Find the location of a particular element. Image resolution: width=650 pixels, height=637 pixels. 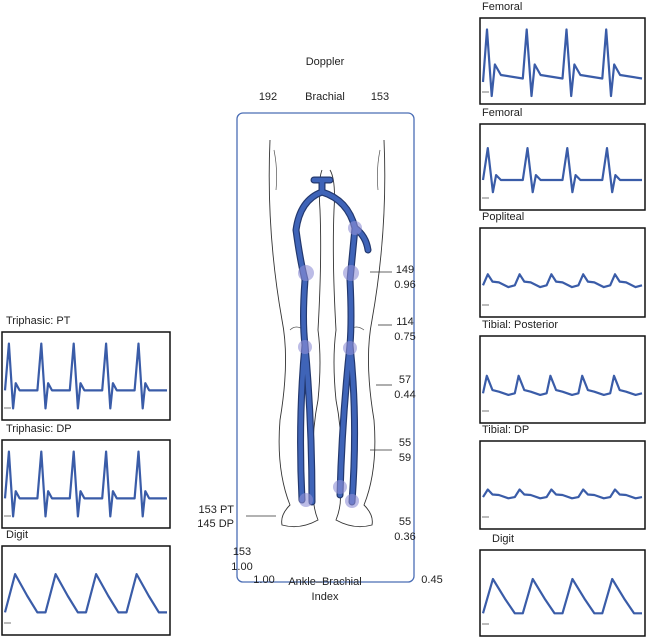

probe-sites is located at coordinates (330, 364).